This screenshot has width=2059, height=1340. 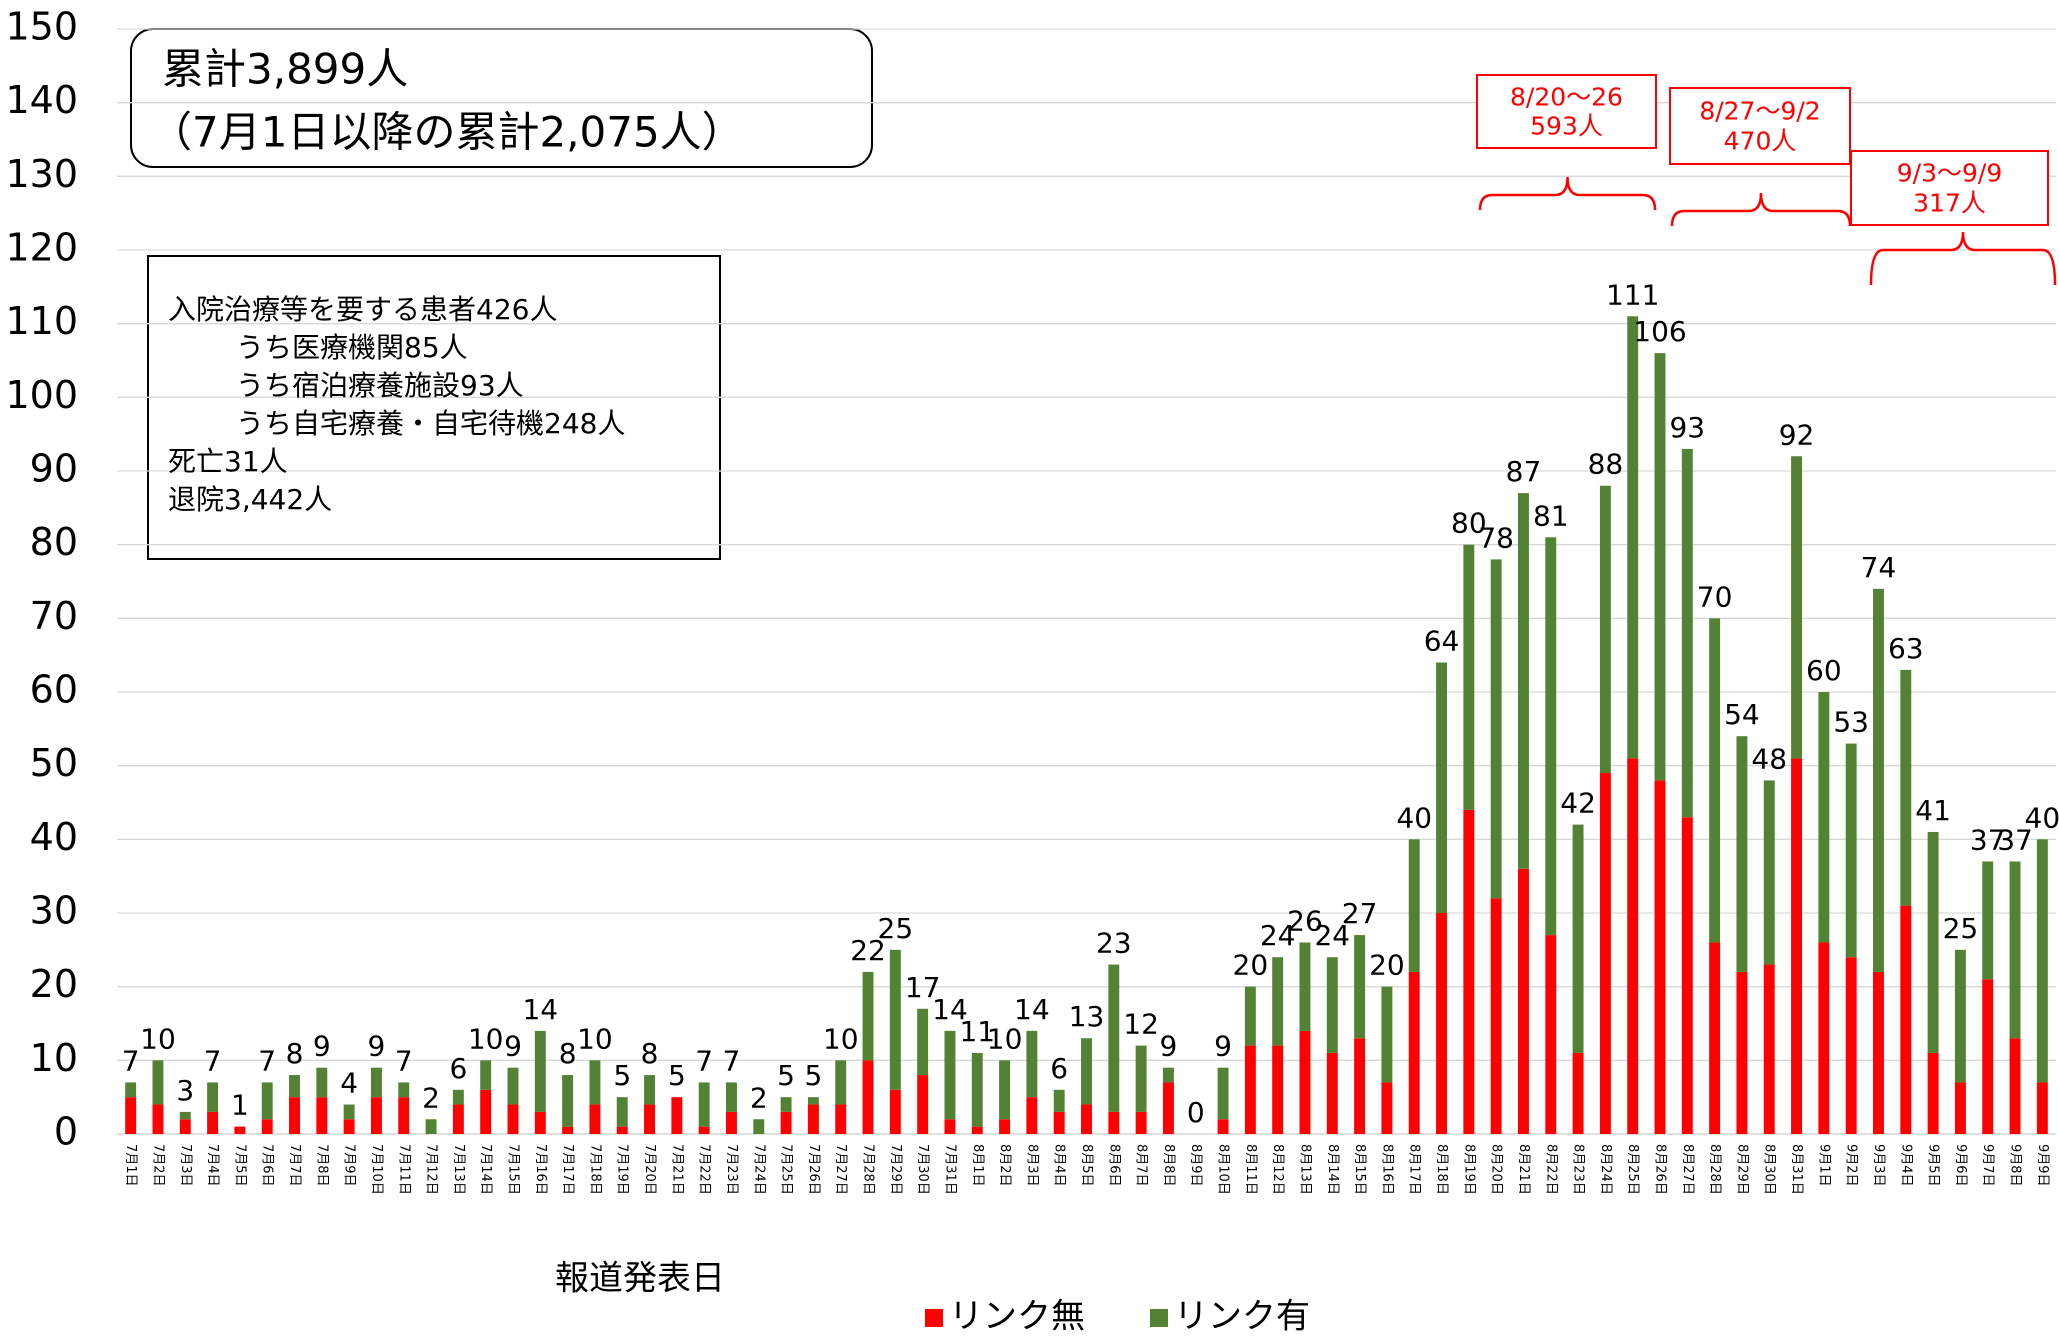 I want to click on x-tick-label: 8月11日, so click(x=1250, y=1169).